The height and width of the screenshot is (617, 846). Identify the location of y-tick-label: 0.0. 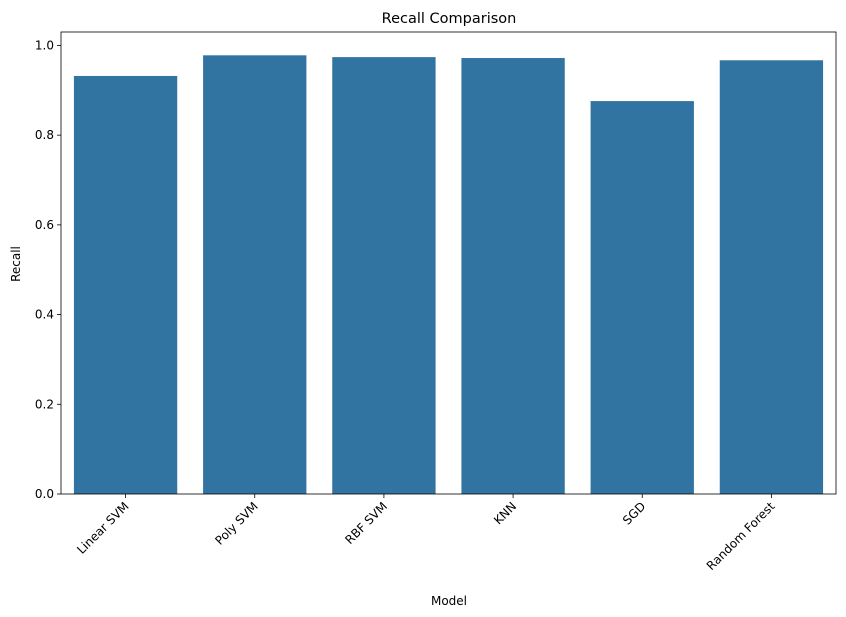
(44, 494).